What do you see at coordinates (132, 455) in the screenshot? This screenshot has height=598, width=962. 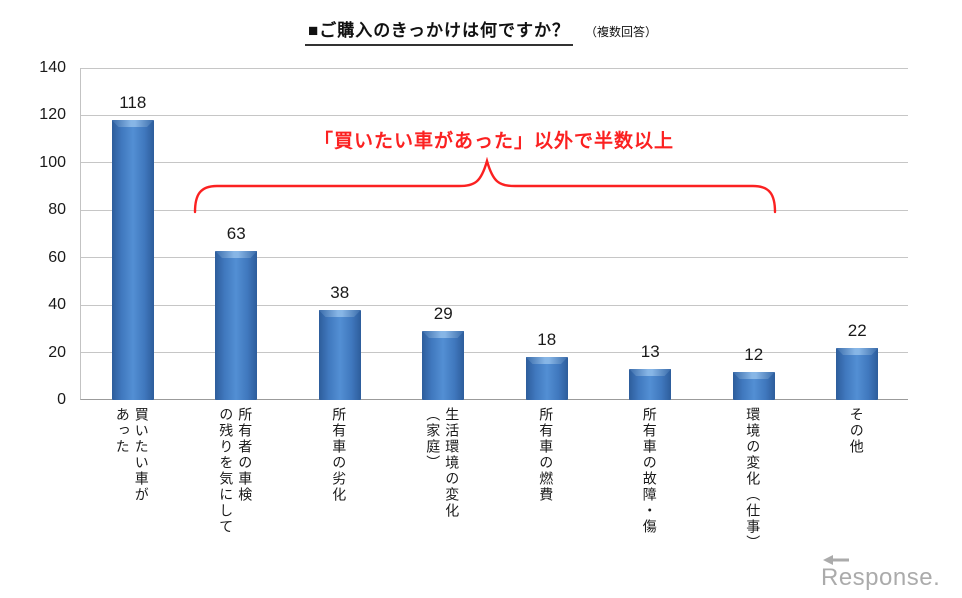 I see `category-label: 買いたい車が あった` at bounding box center [132, 455].